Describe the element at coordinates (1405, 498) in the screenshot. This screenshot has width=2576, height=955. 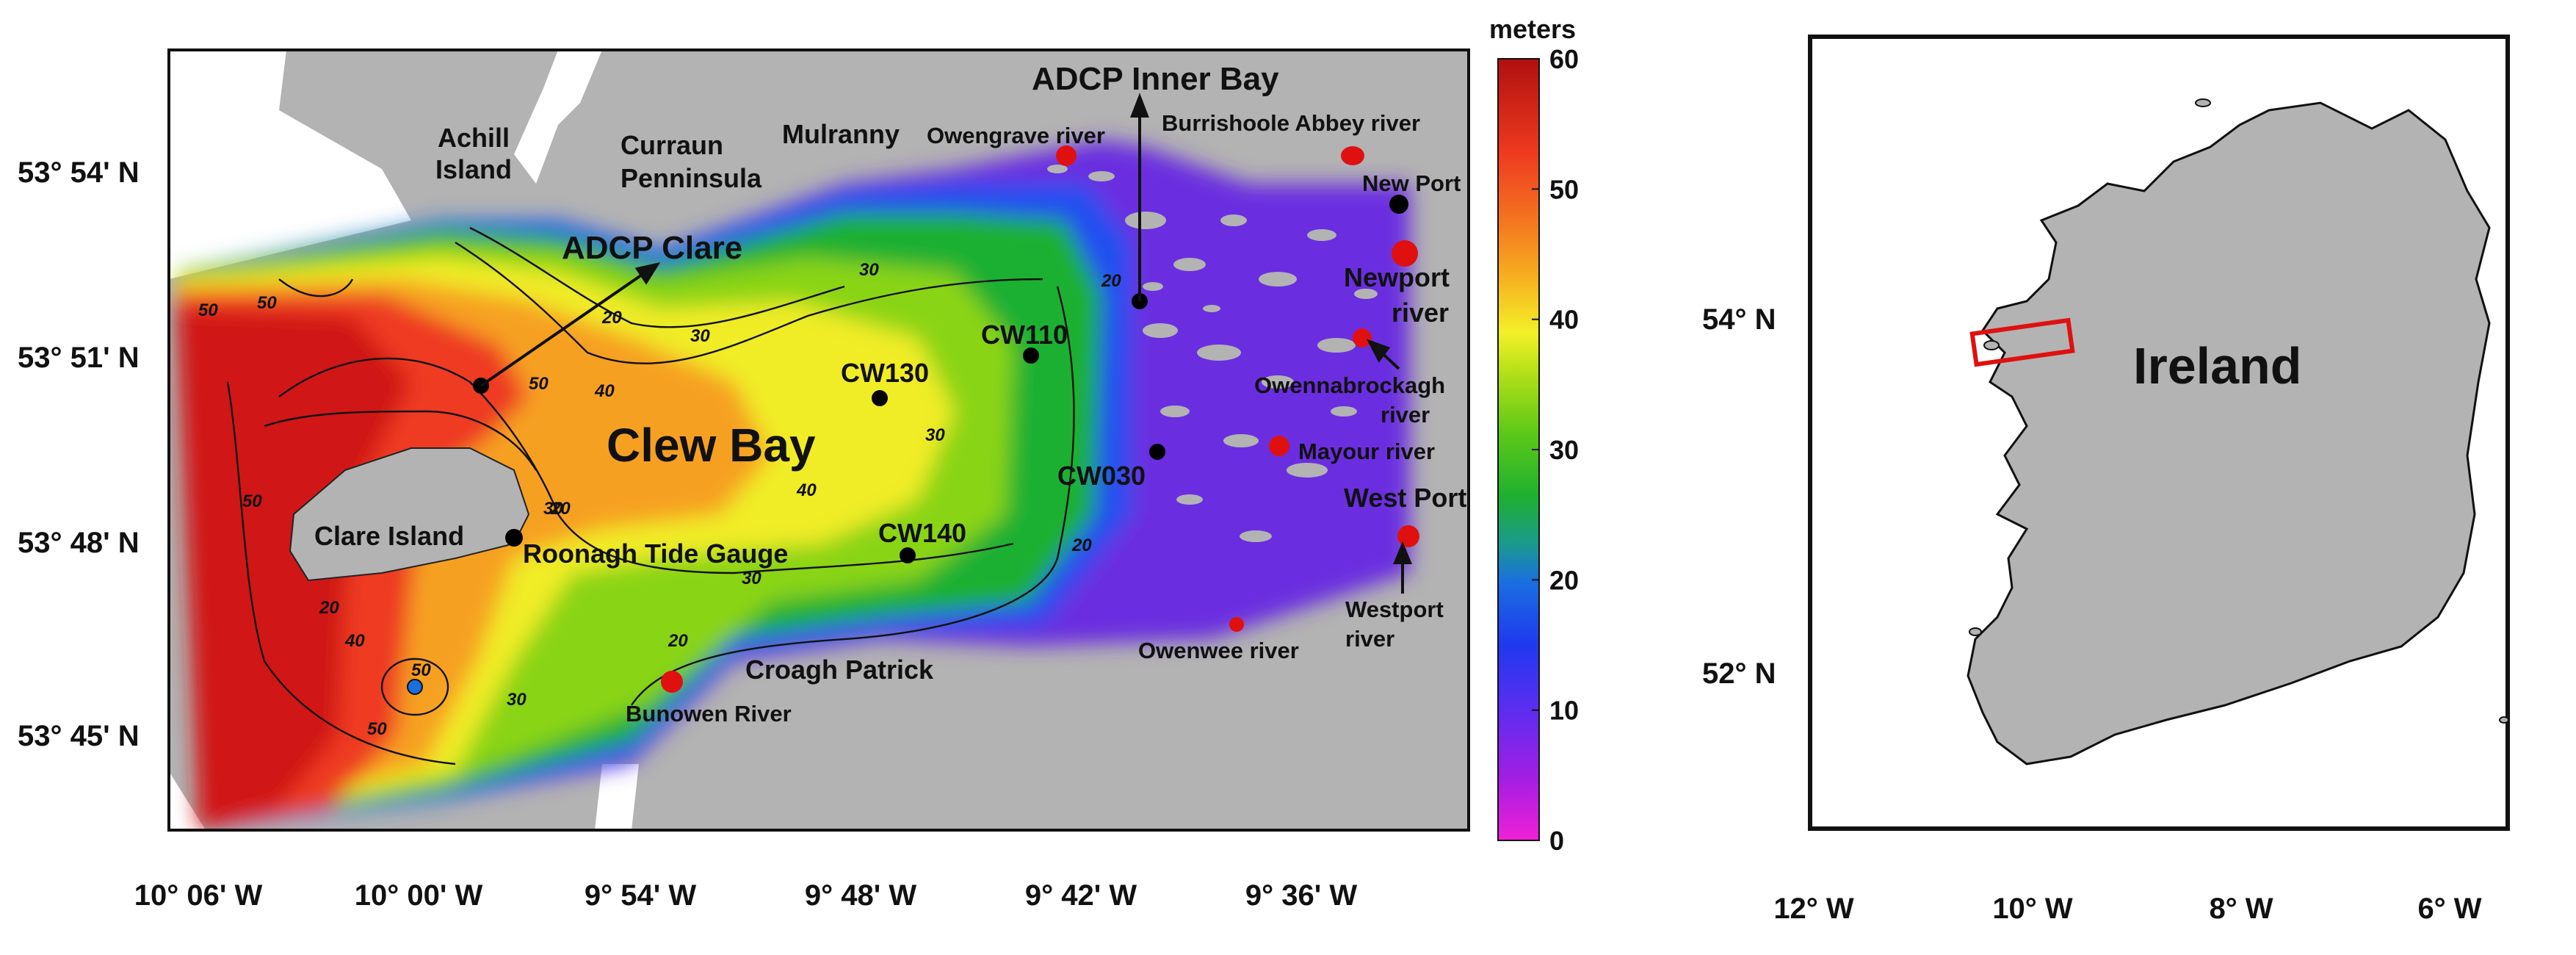
I see `west-port-label: West Port` at that location.